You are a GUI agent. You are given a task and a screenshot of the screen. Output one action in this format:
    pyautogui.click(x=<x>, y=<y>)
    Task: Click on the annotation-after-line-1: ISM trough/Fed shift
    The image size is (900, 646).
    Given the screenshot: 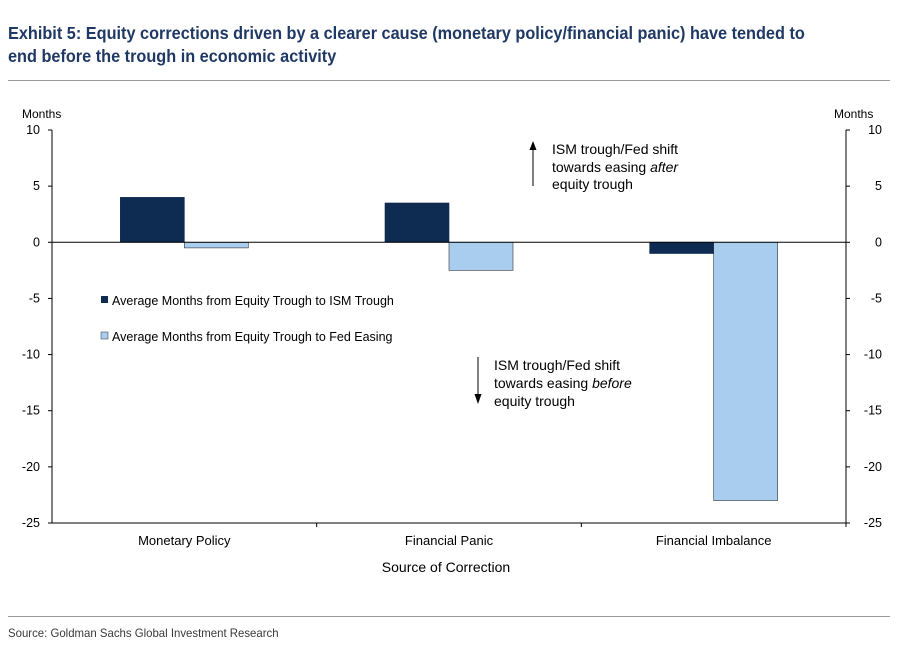 What is the action you would take?
    pyautogui.click(x=615, y=149)
    